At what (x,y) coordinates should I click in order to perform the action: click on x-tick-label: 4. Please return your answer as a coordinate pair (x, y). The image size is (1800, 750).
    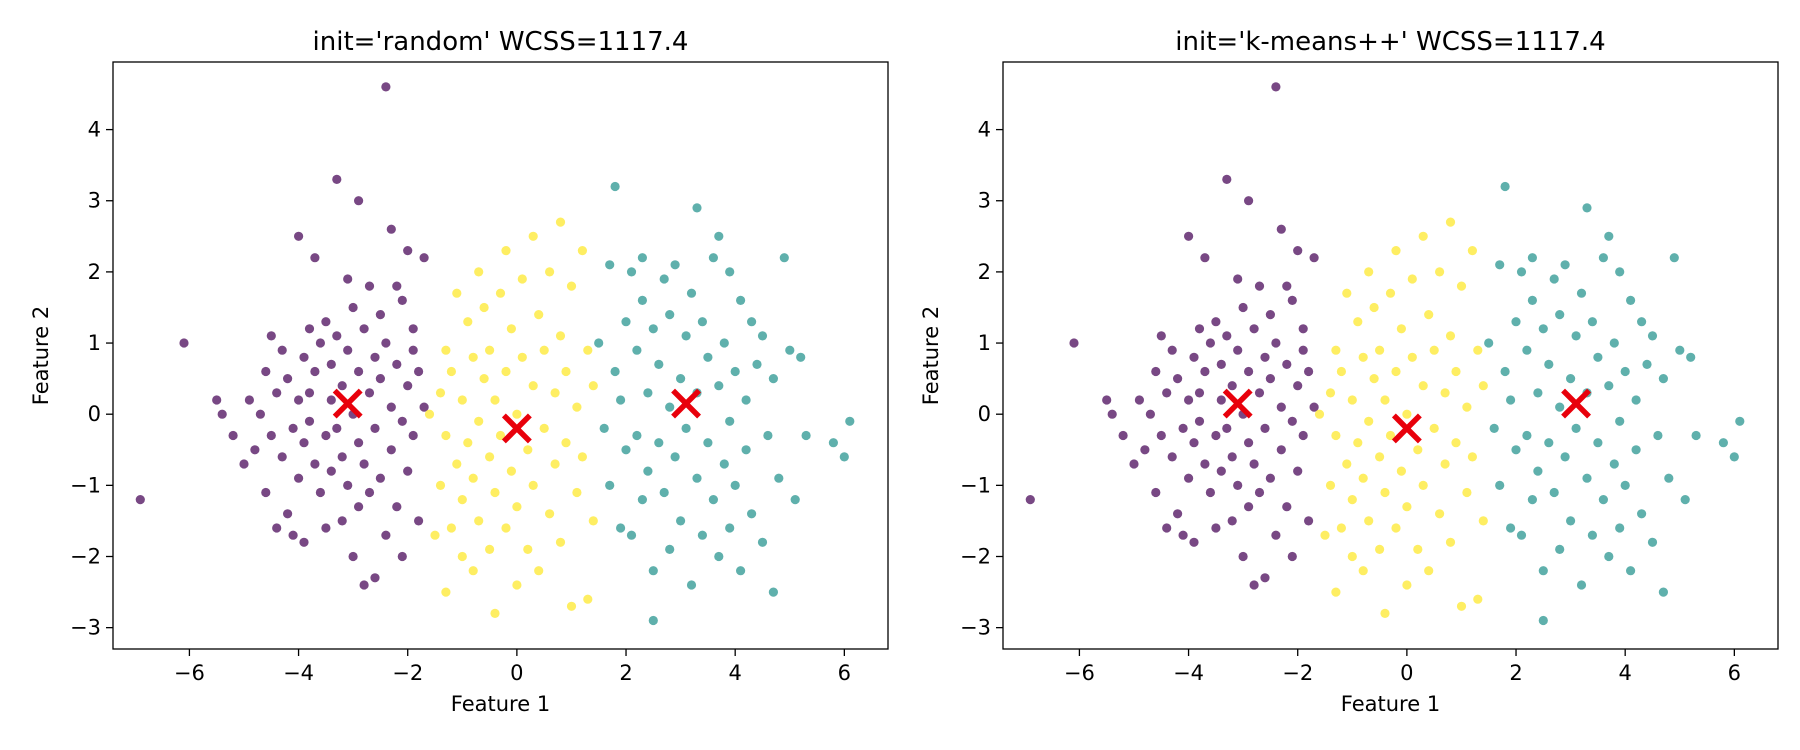
    Looking at the image, I should click on (734, 673).